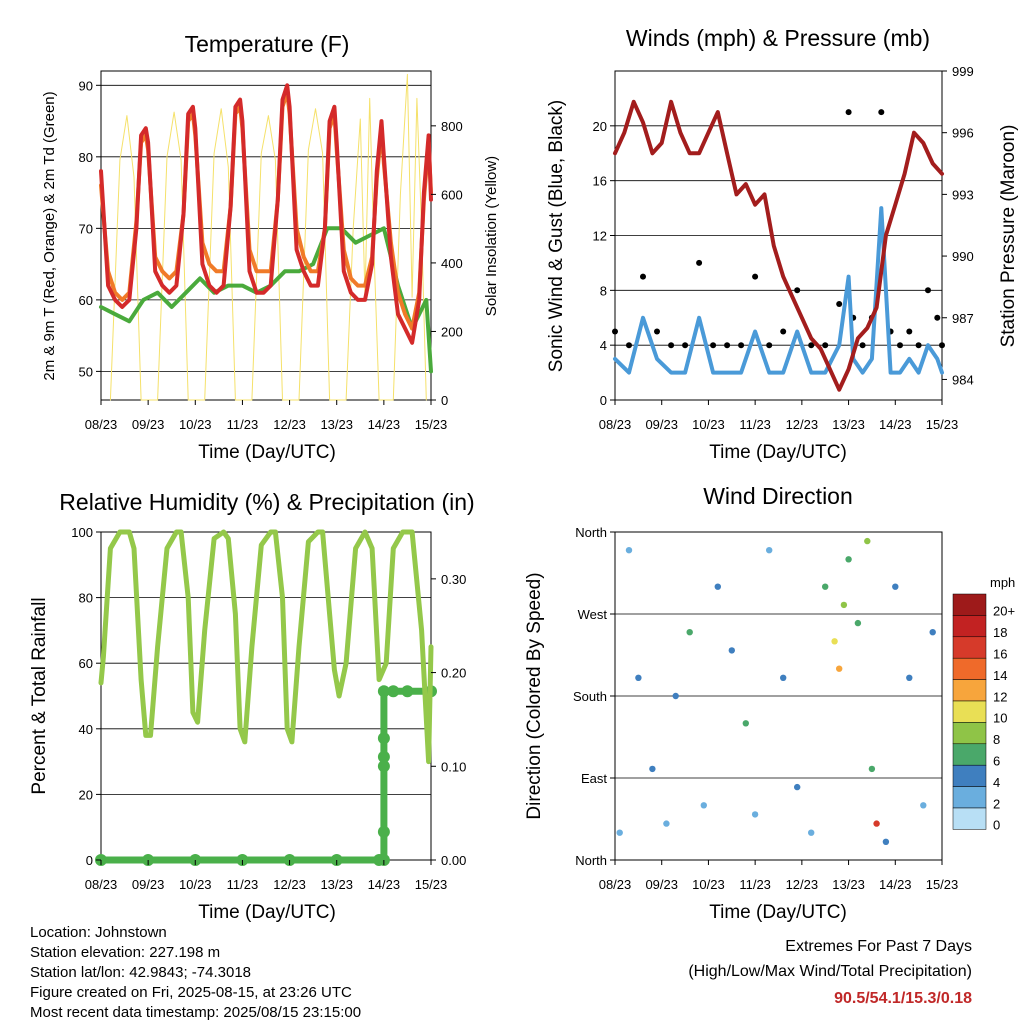 This screenshot has width=1024, height=1024. I want to click on y-tick-label-right: 800, so click(452, 126).